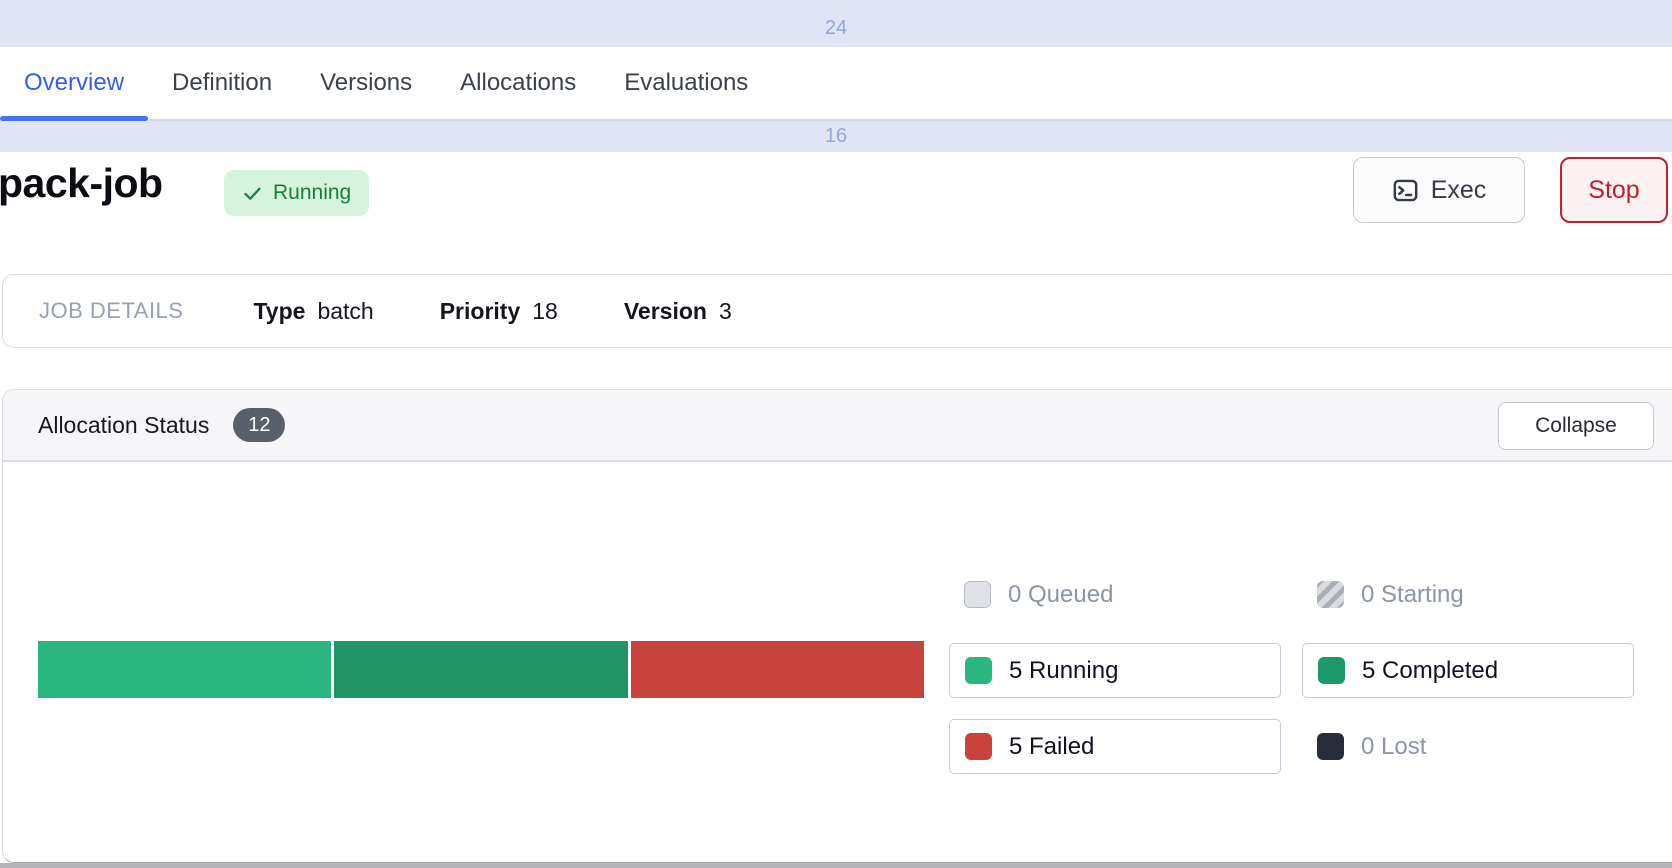 The image size is (1672, 868). I want to click on legend-item-label: 5 Completed, so click(1430, 670).